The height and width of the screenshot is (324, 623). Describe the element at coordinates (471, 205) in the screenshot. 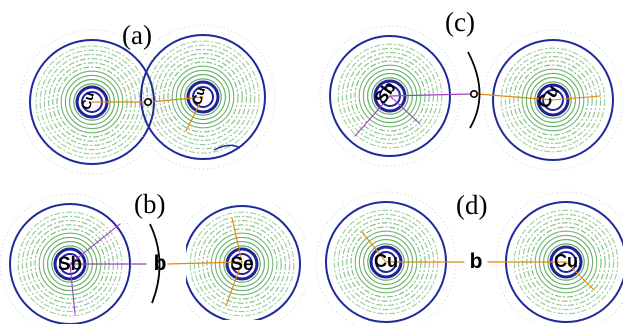

I see `panel-label-d: (d)` at that location.